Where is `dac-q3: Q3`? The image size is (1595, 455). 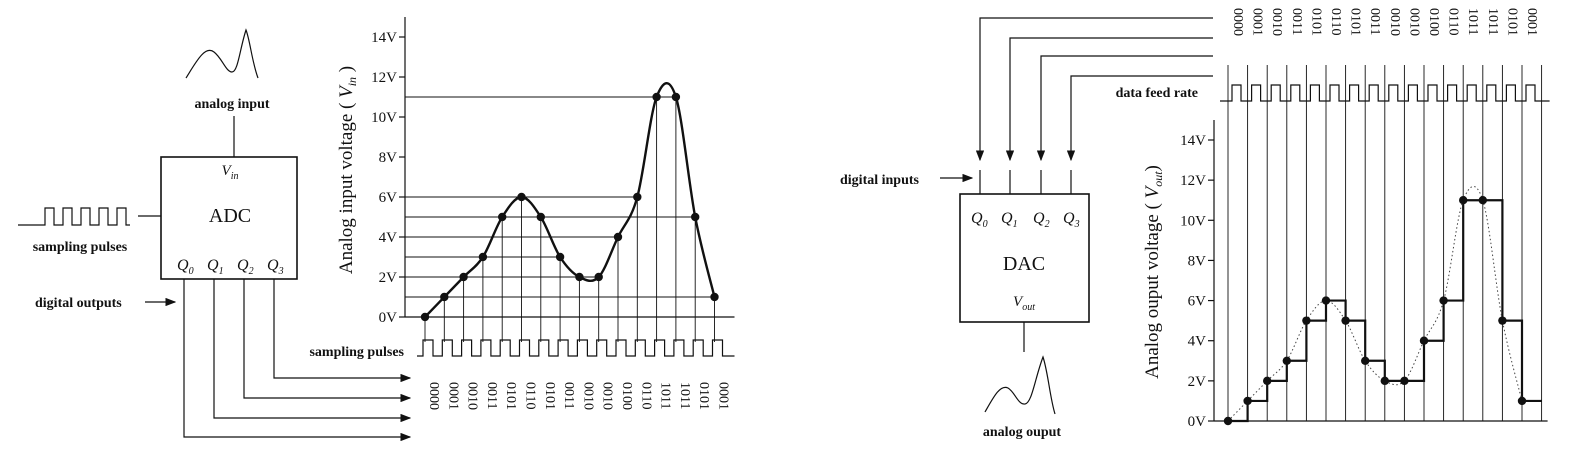
dac-q3: Q3 is located at coordinates (1071, 220).